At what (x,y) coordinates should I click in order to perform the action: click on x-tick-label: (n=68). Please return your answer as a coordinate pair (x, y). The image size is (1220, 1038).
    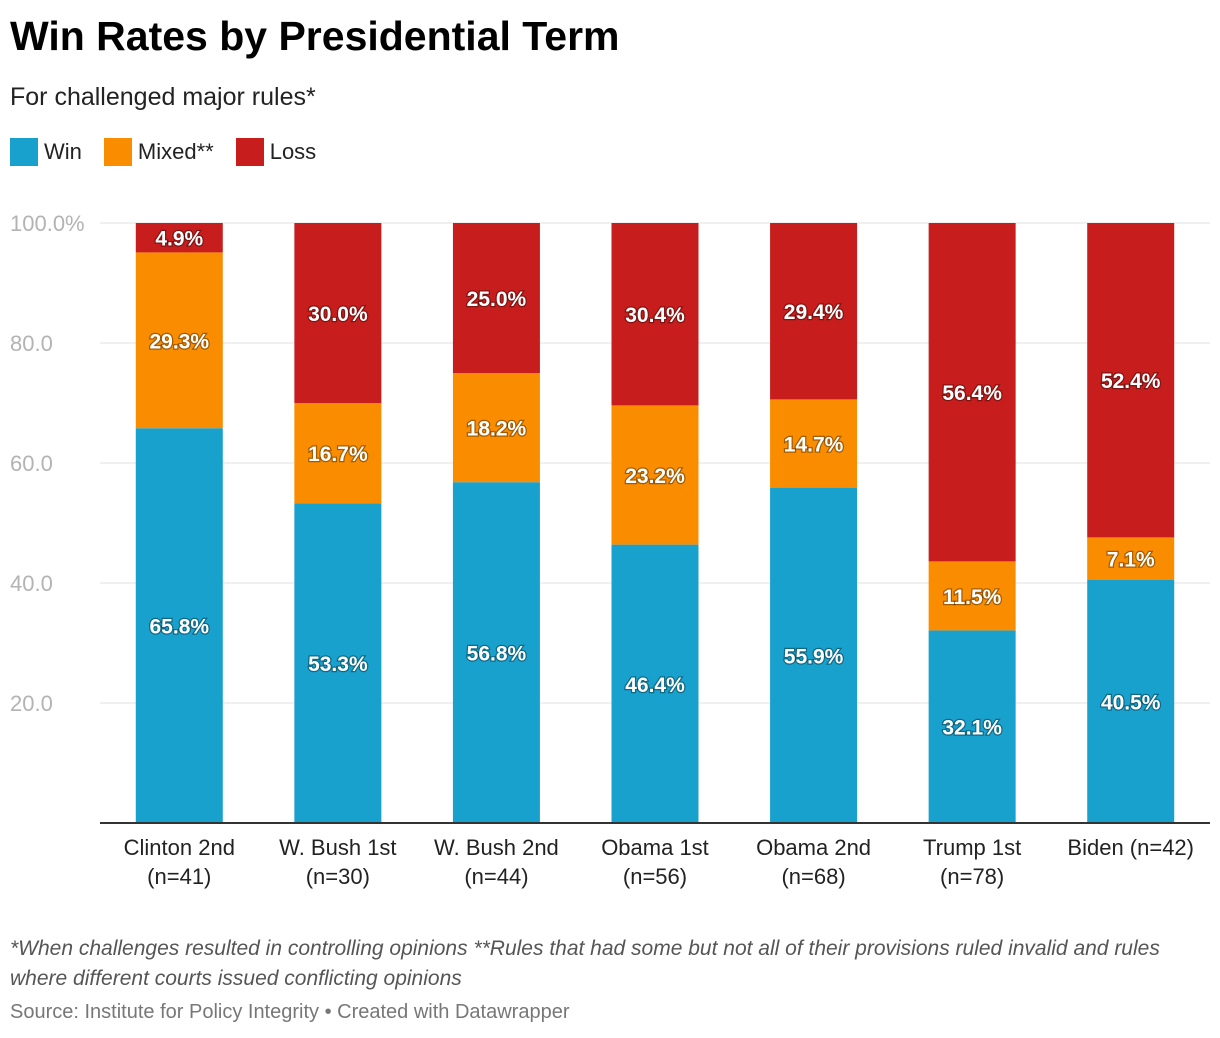
    Looking at the image, I should click on (813, 876).